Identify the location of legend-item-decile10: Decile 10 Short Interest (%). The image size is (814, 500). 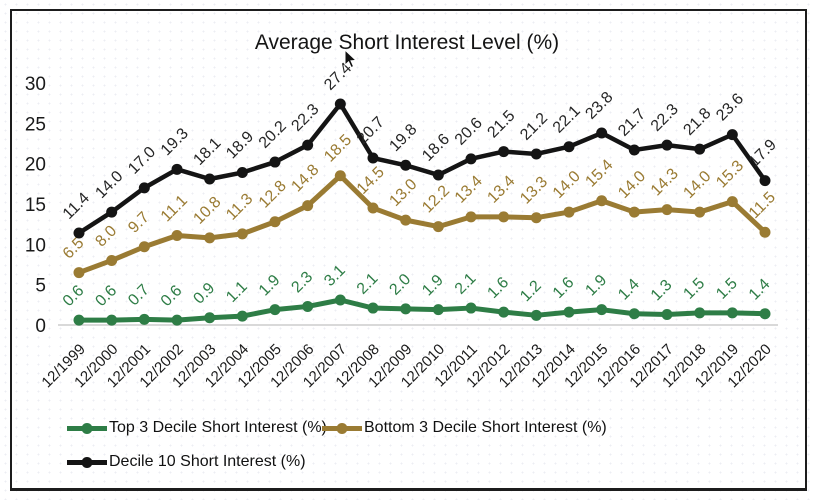
(186, 462).